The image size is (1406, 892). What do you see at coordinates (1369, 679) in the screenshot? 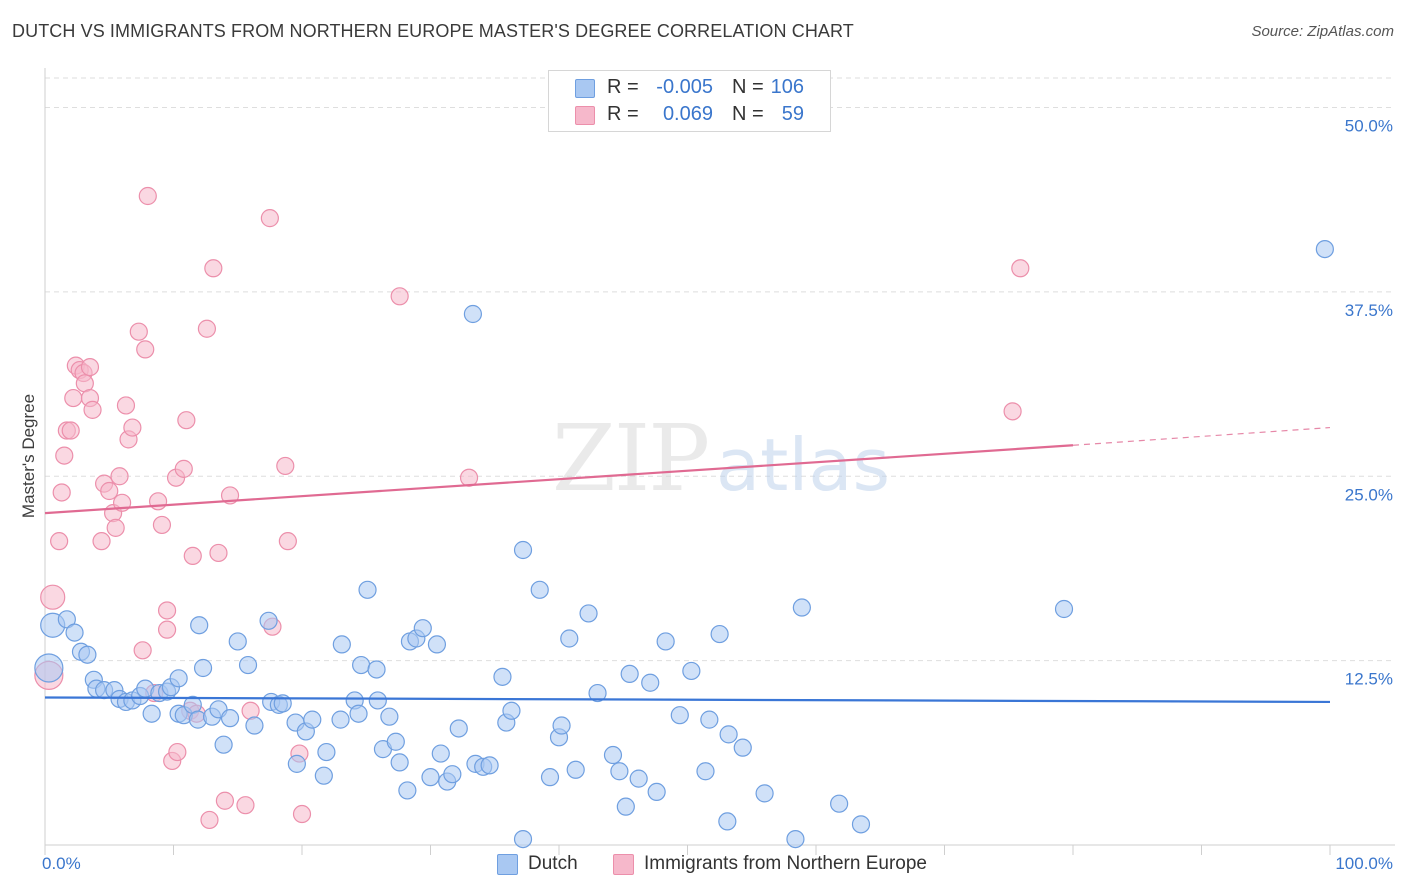
I see `y-tick-label: 12.5%` at bounding box center [1369, 679].